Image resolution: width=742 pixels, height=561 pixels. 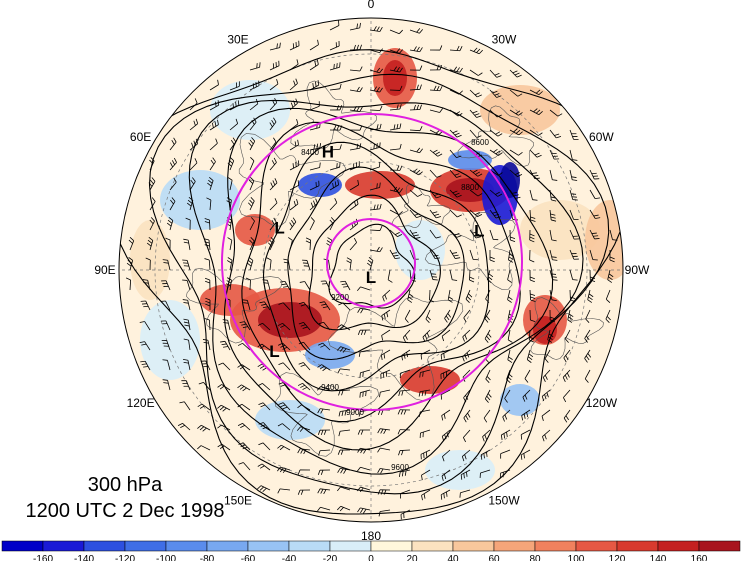 What do you see at coordinates (274, 351) in the screenshot?
I see `pressure-system-label: L` at bounding box center [274, 351].